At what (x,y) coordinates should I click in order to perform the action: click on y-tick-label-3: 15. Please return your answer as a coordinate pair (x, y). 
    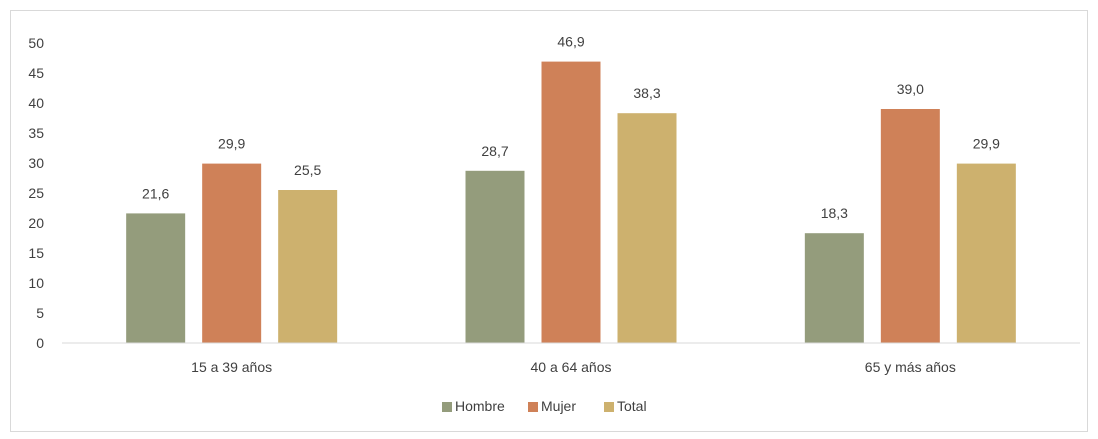
    Looking at the image, I should click on (36, 253).